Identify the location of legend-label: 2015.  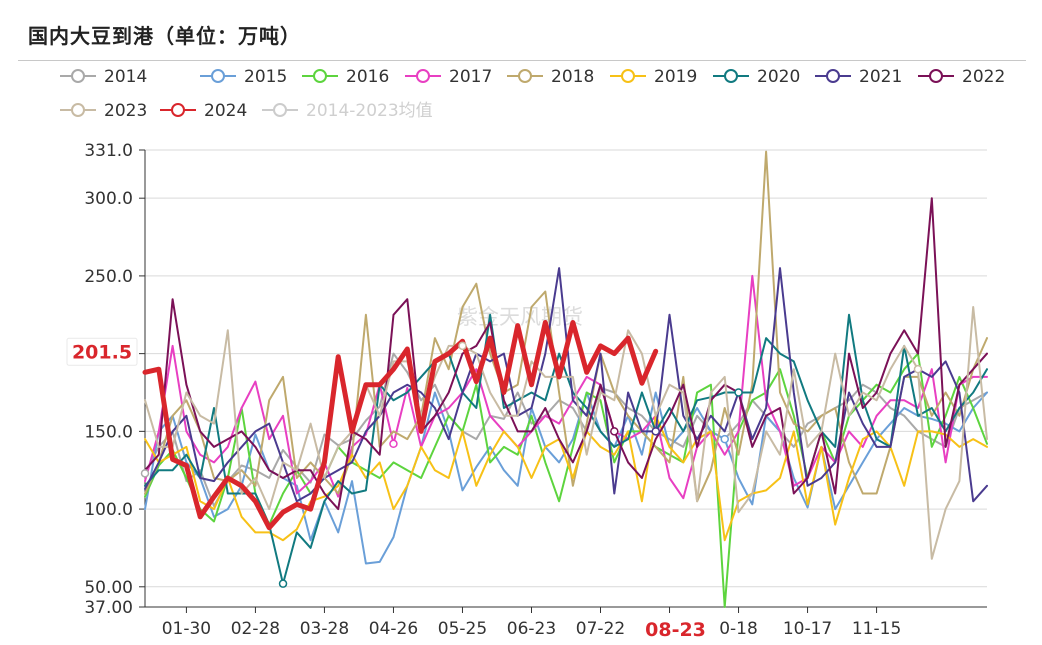
(265, 77).